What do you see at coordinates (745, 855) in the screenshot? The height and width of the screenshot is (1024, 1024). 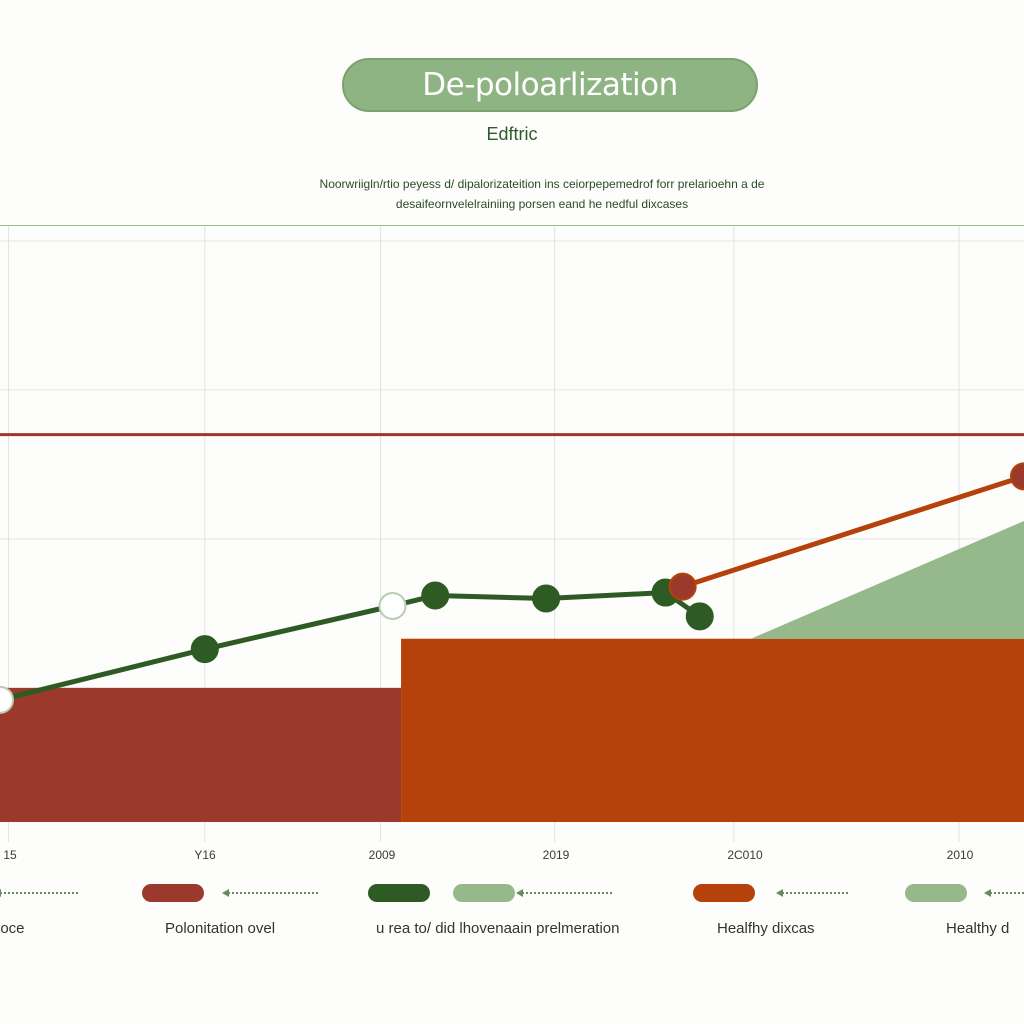 I see `x-tick-label: 2C010` at bounding box center [745, 855].